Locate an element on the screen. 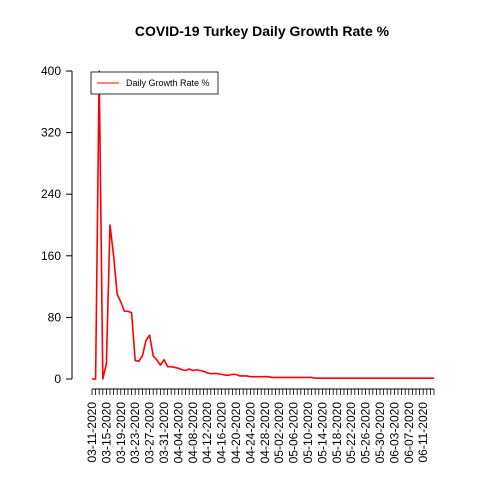 Image resolution: width=480 pixels, height=480 pixels. x-tick-label: 05-06-2020 is located at coordinates (294, 433).